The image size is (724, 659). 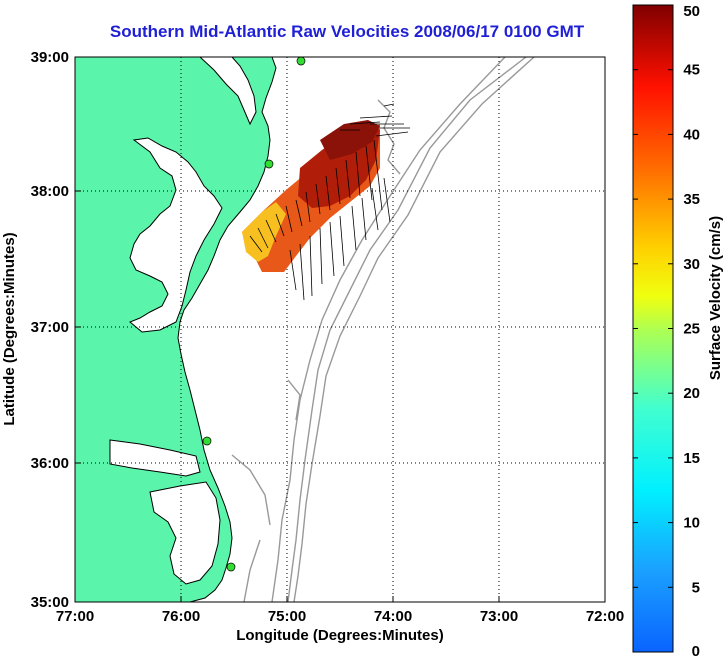 I want to click on x-axis-label: Longitude (Degrees:Minutes), so click(x=340, y=635).